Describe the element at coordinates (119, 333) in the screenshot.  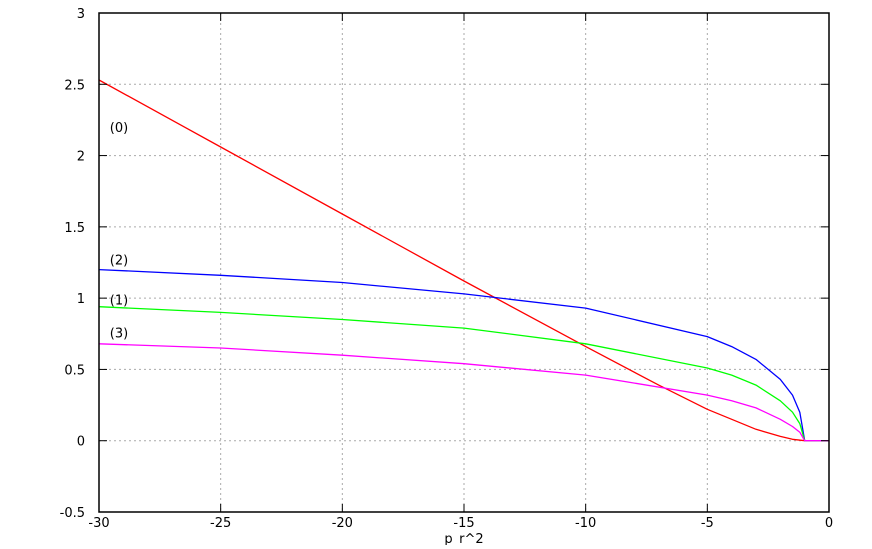
I see `curve-label: (3)` at that location.